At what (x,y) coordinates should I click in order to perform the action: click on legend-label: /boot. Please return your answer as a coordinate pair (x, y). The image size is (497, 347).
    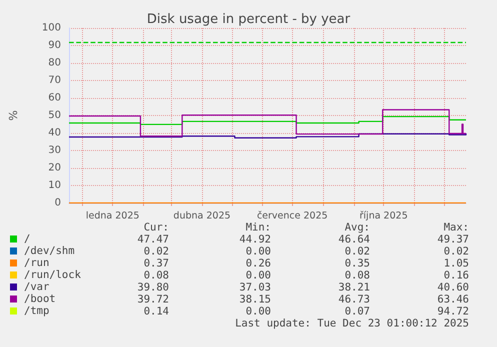
    Looking at the image, I should click on (40, 299).